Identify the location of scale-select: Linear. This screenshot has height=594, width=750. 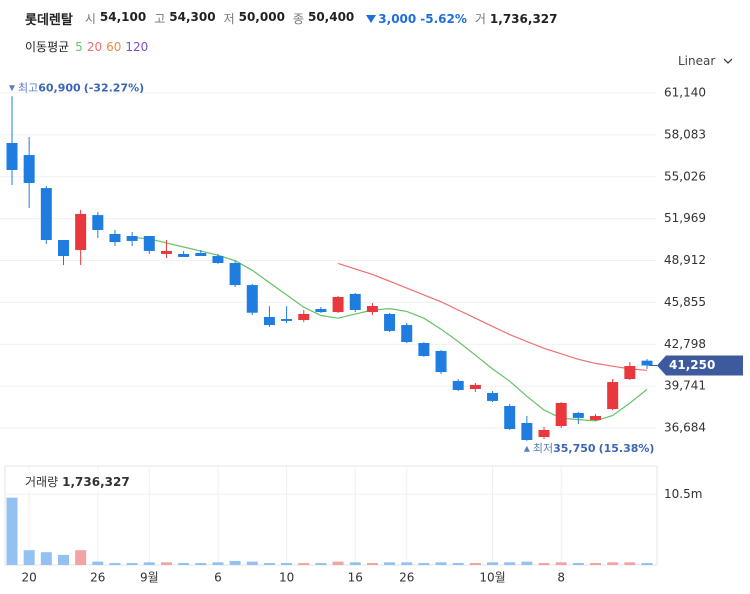
(705, 61).